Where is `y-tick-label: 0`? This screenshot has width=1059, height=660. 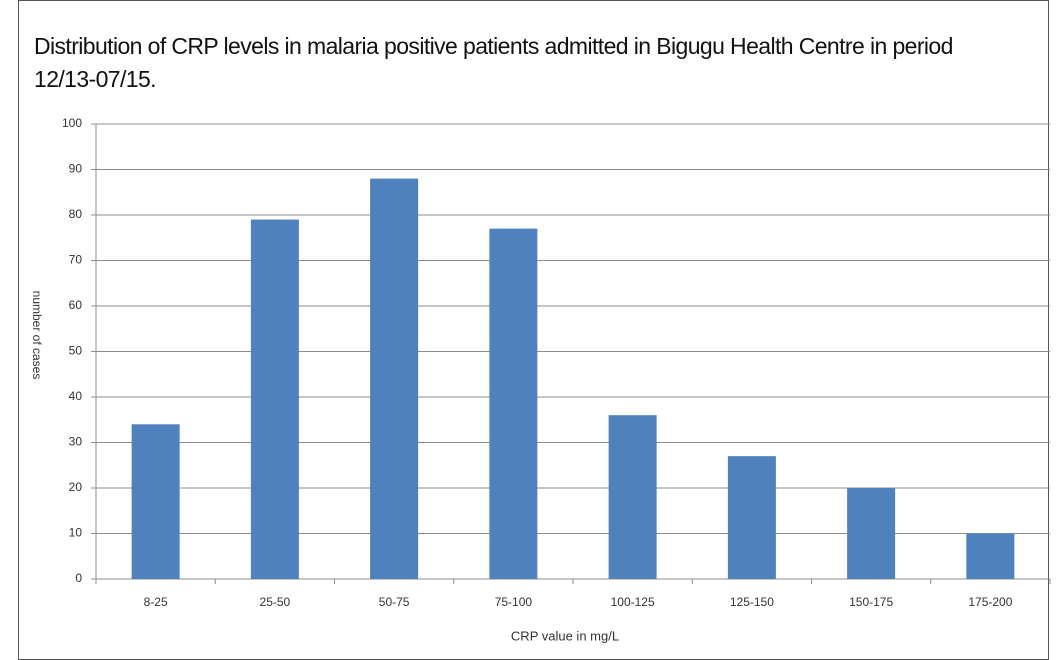
y-tick-label: 0 is located at coordinates (78, 578).